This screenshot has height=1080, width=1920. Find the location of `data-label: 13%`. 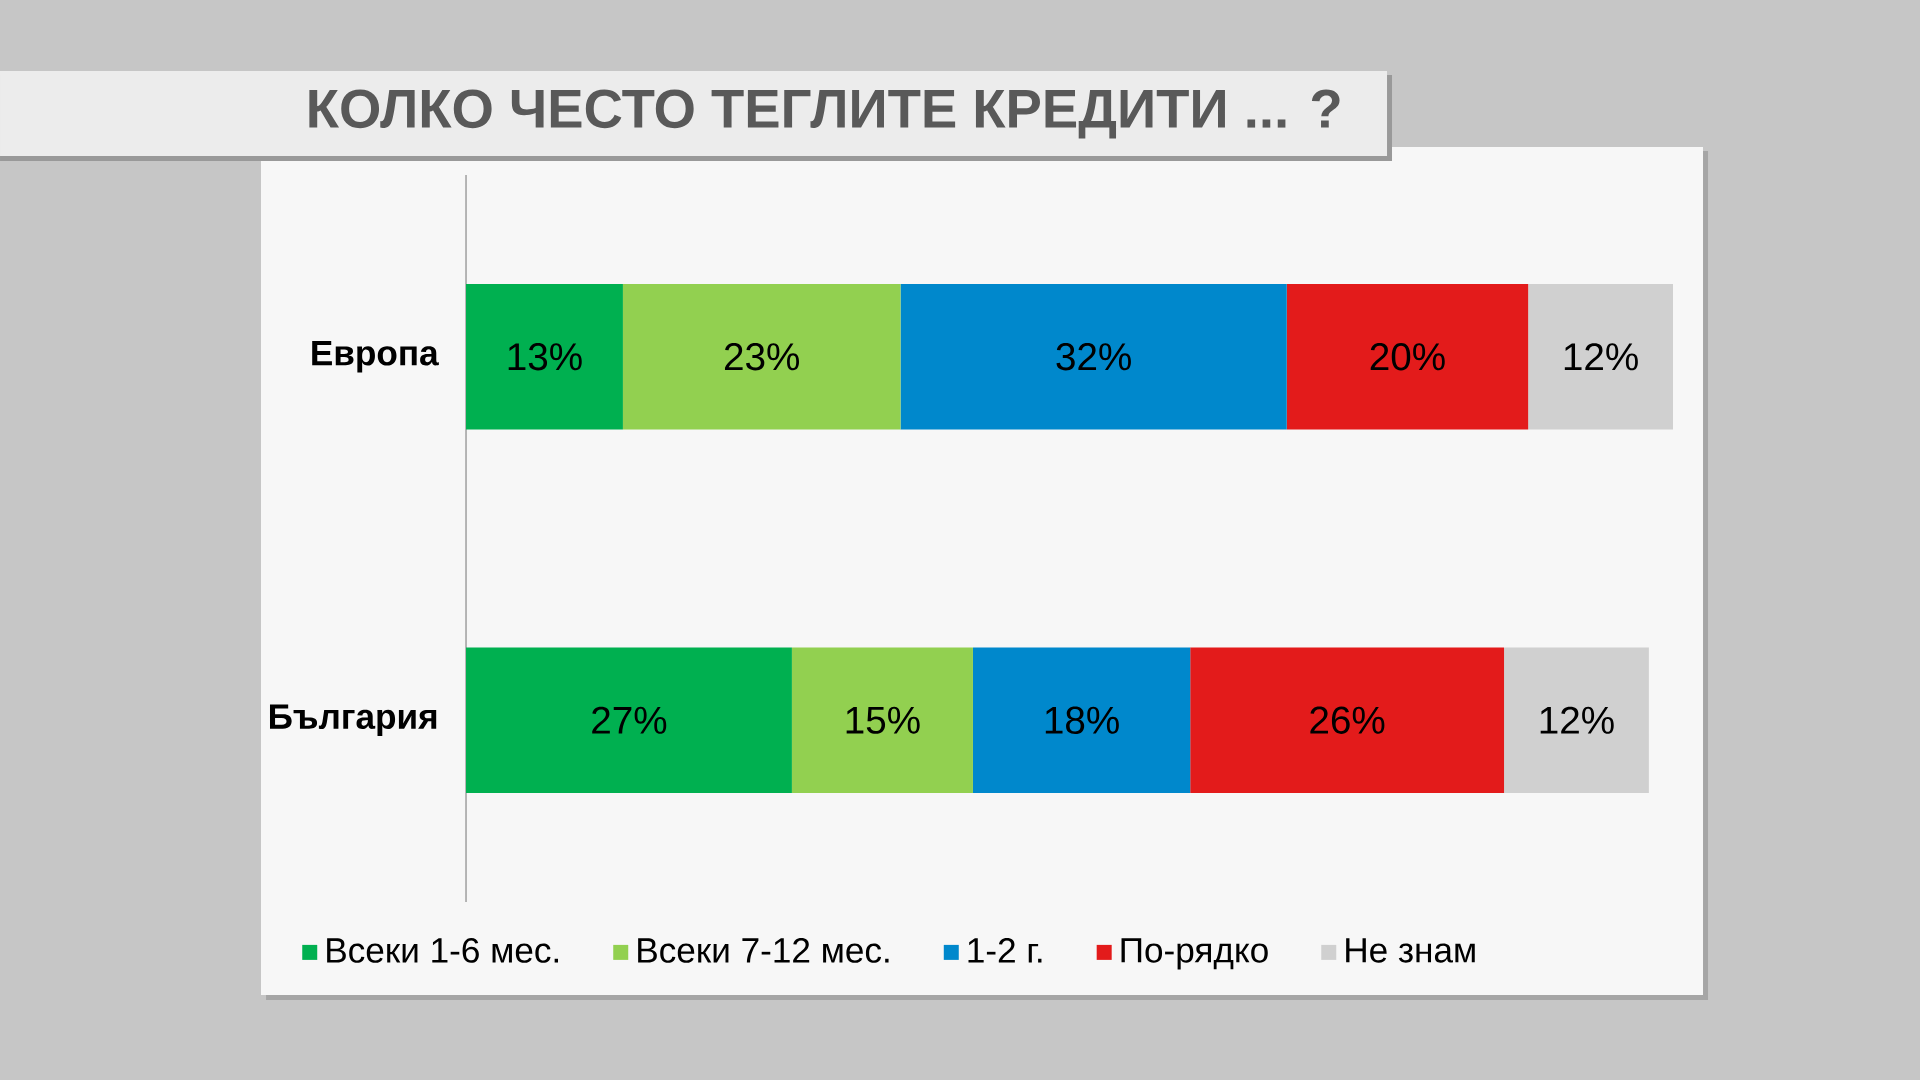

data-label: 13% is located at coordinates (545, 357).